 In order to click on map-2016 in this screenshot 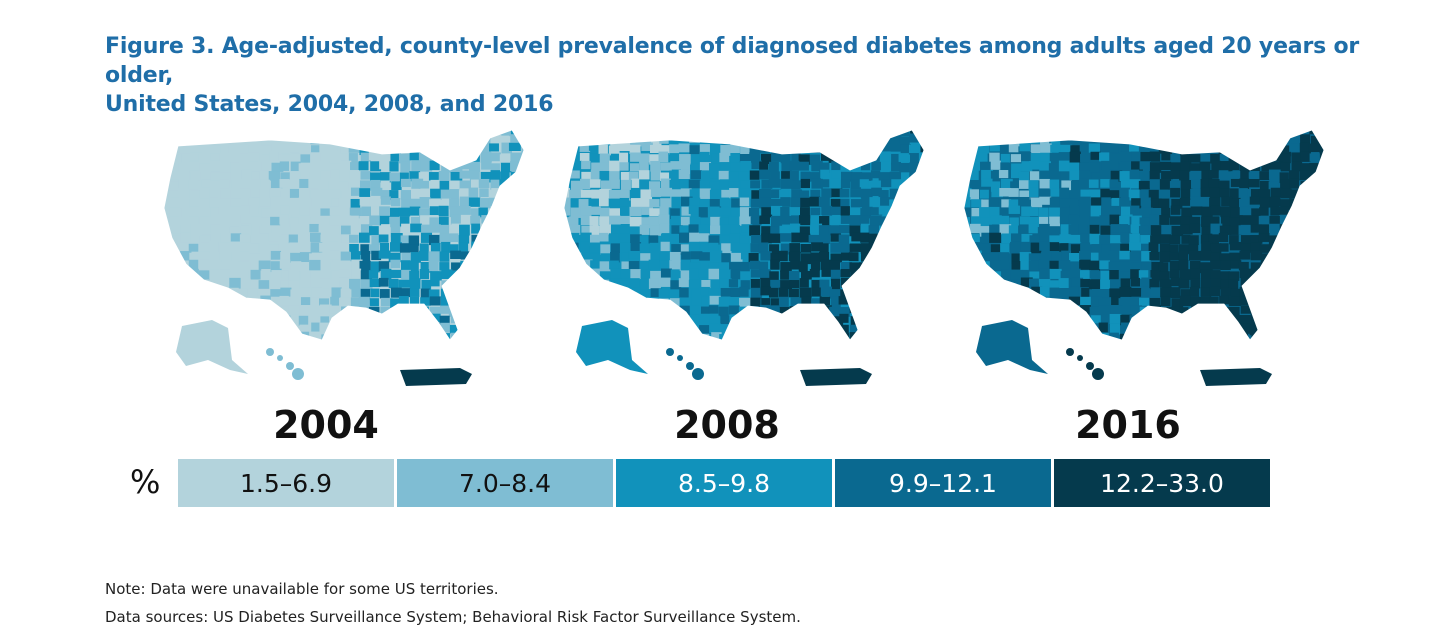, I will do `click(1130, 253)`.